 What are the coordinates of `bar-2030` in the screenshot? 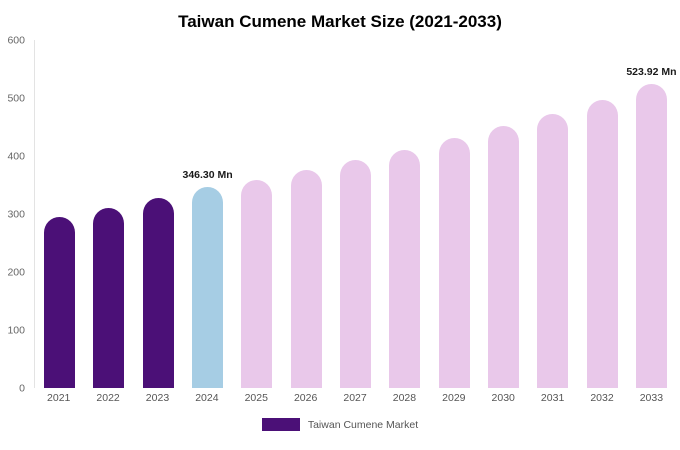 It's located at (503, 256).